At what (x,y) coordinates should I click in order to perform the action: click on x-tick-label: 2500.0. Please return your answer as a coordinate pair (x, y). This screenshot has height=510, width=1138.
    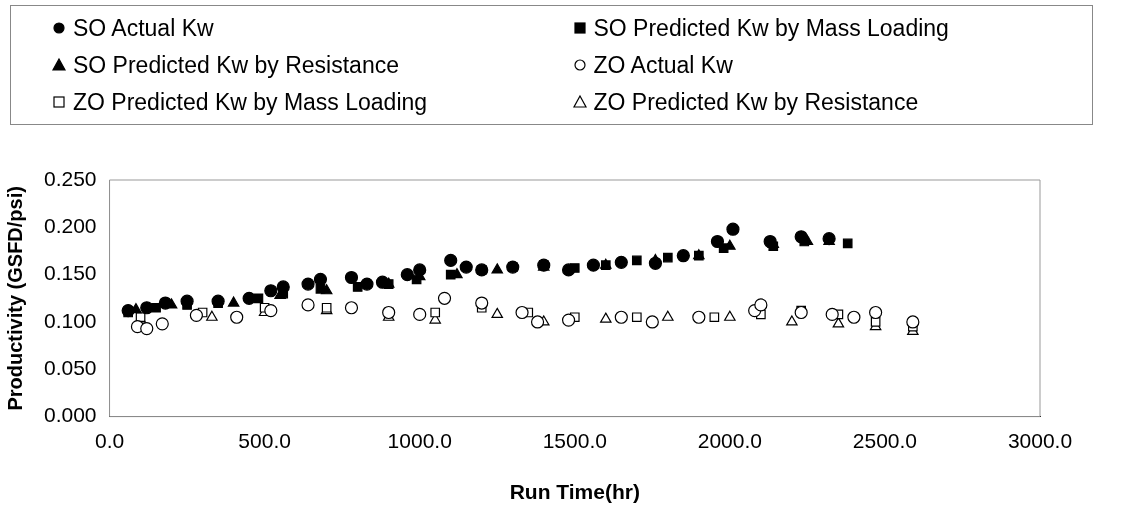
    Looking at the image, I should click on (885, 440).